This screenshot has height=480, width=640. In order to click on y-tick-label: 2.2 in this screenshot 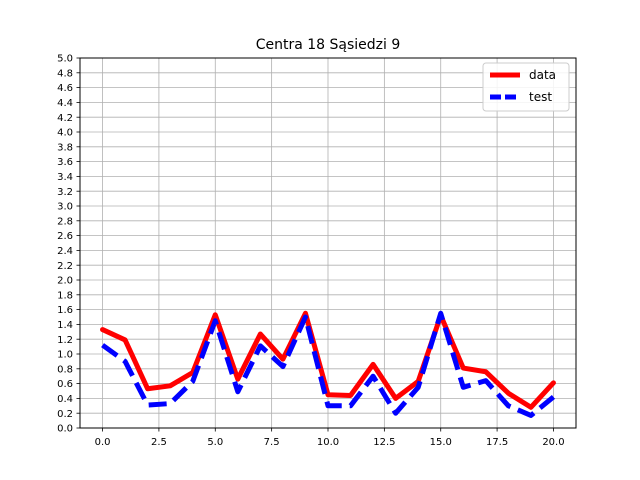, I will do `click(65, 266)`.